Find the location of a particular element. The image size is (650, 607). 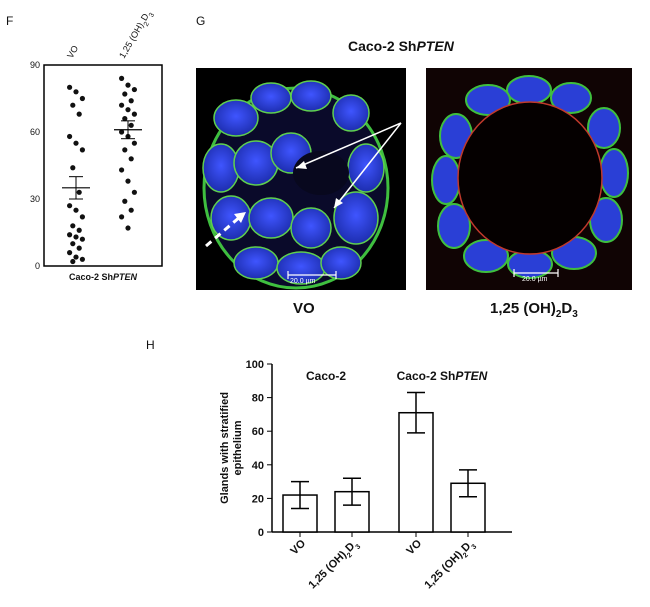

y-tick-label-f: 30 is located at coordinates (35, 199).